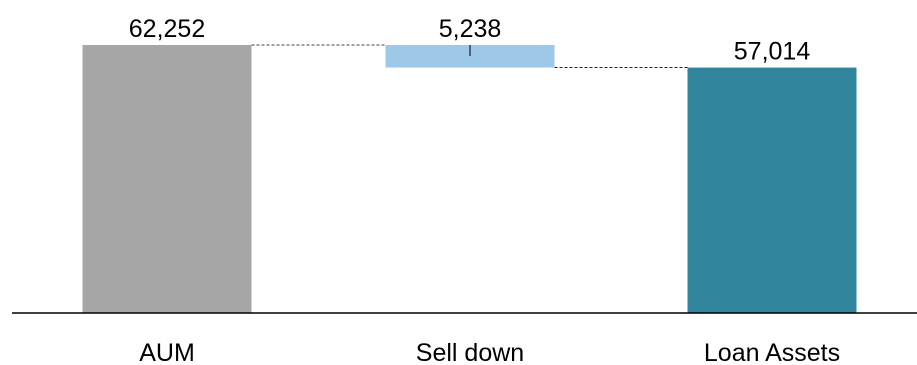  What do you see at coordinates (772, 352) in the screenshot?
I see `category-label: Loan Assets` at bounding box center [772, 352].